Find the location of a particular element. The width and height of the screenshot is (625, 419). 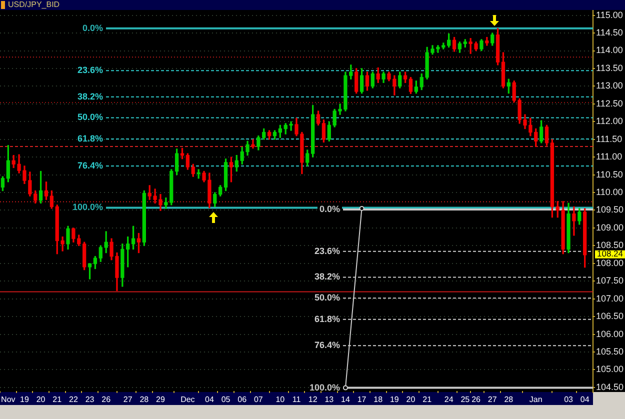

y-tick-label: 107.00 is located at coordinates (610, 298).